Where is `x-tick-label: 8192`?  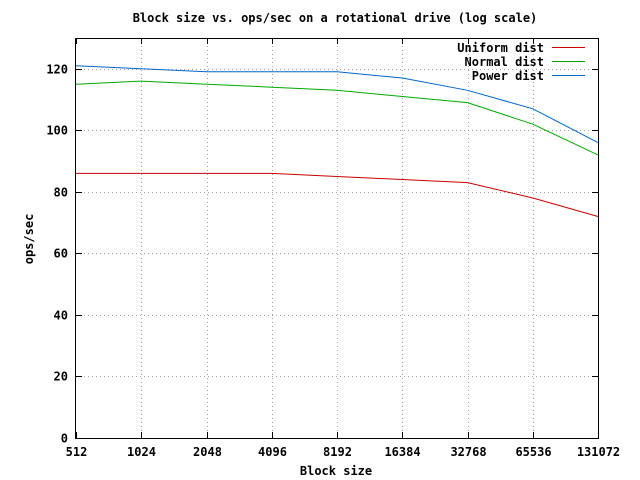
x-tick-label: 8192 is located at coordinates (337, 452).